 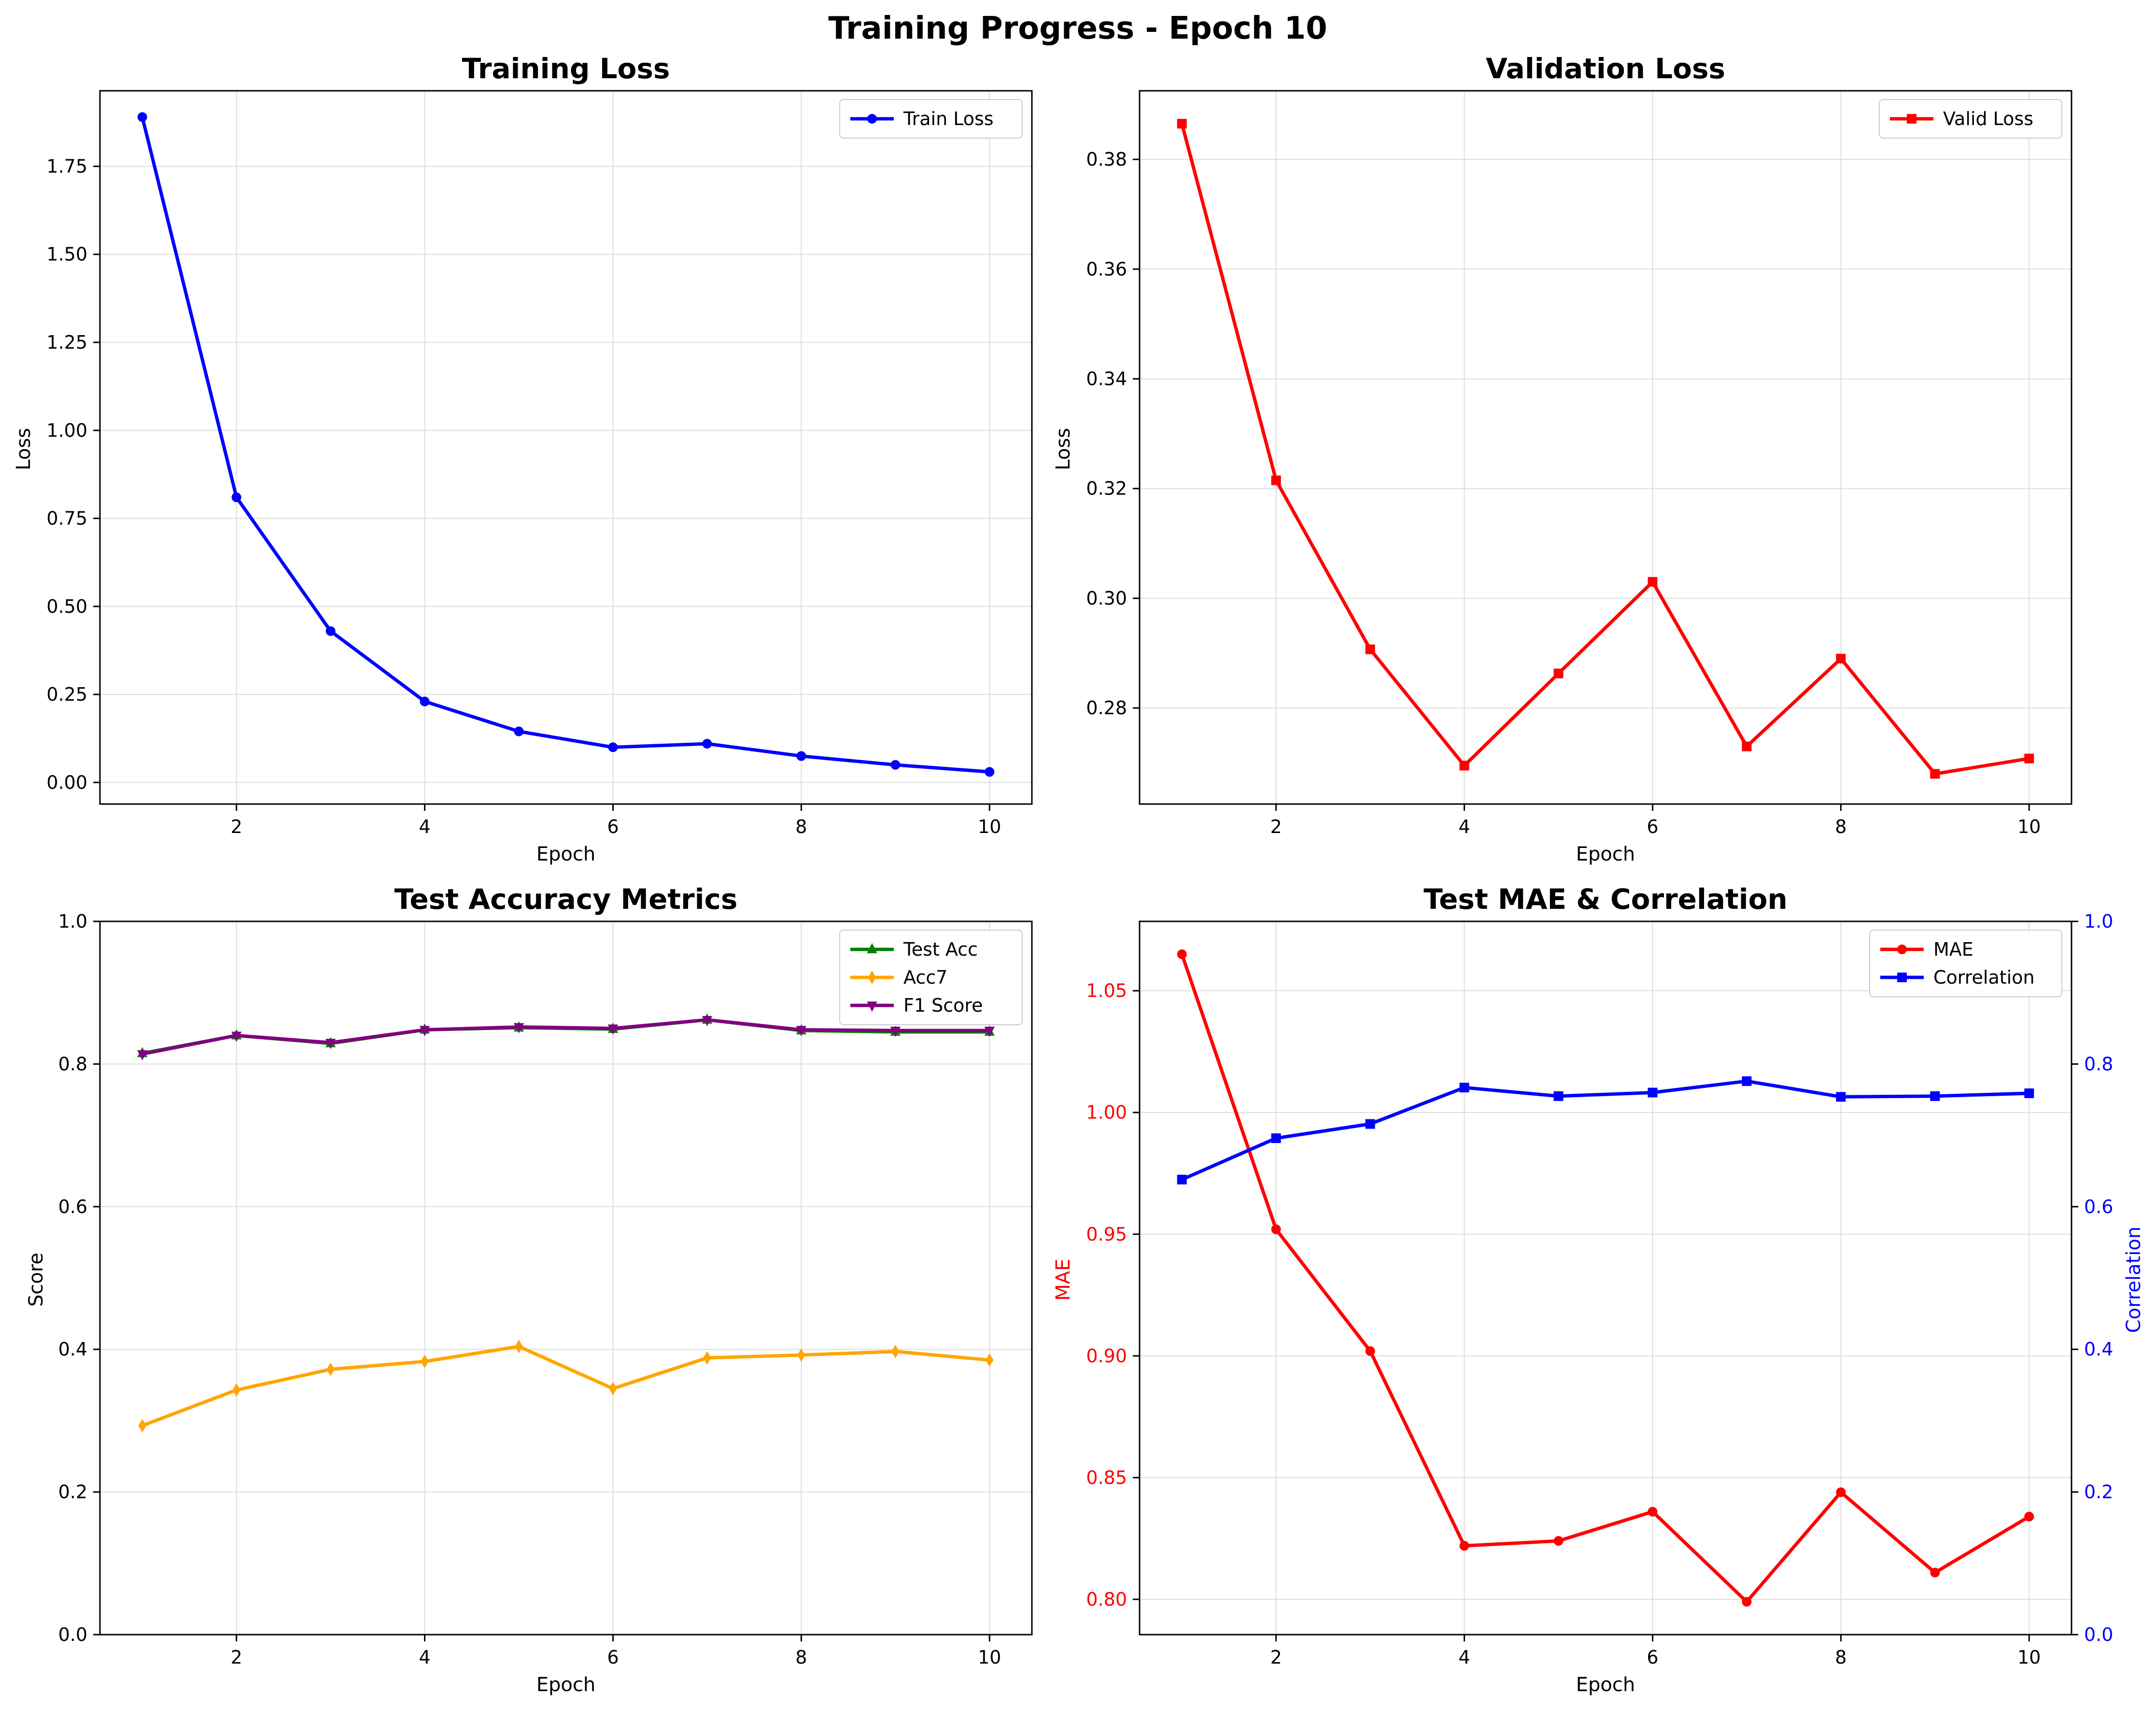 What do you see at coordinates (72, 1634) in the screenshot?
I see `y-tick-label: 0.0` at bounding box center [72, 1634].